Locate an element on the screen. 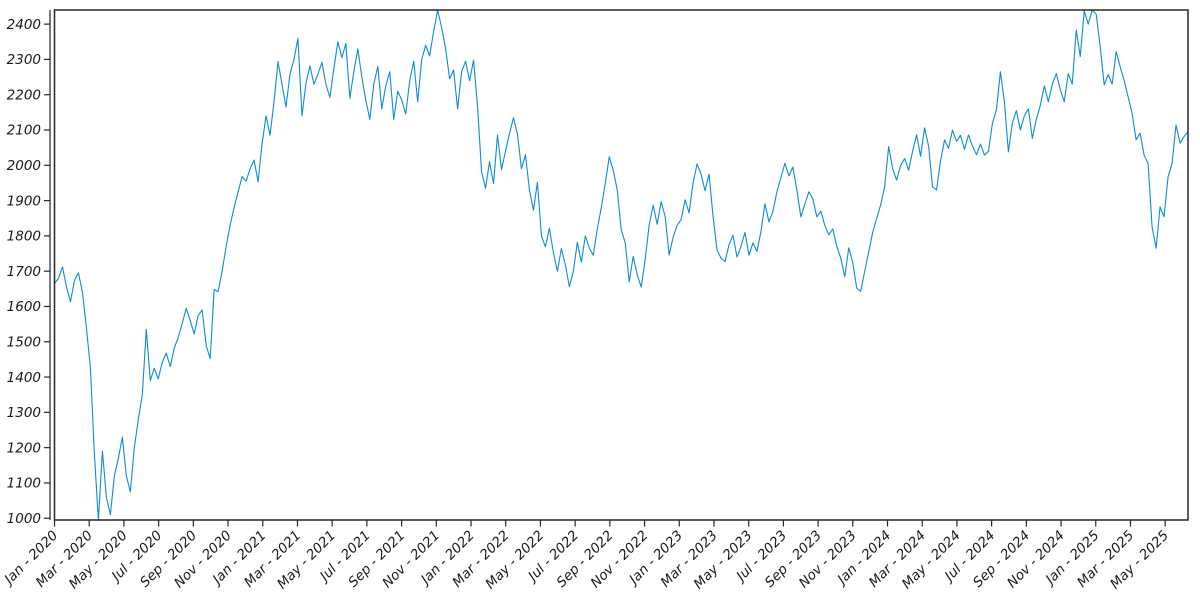  y-axis-tick-label: 1500 is located at coordinates (24, 342).